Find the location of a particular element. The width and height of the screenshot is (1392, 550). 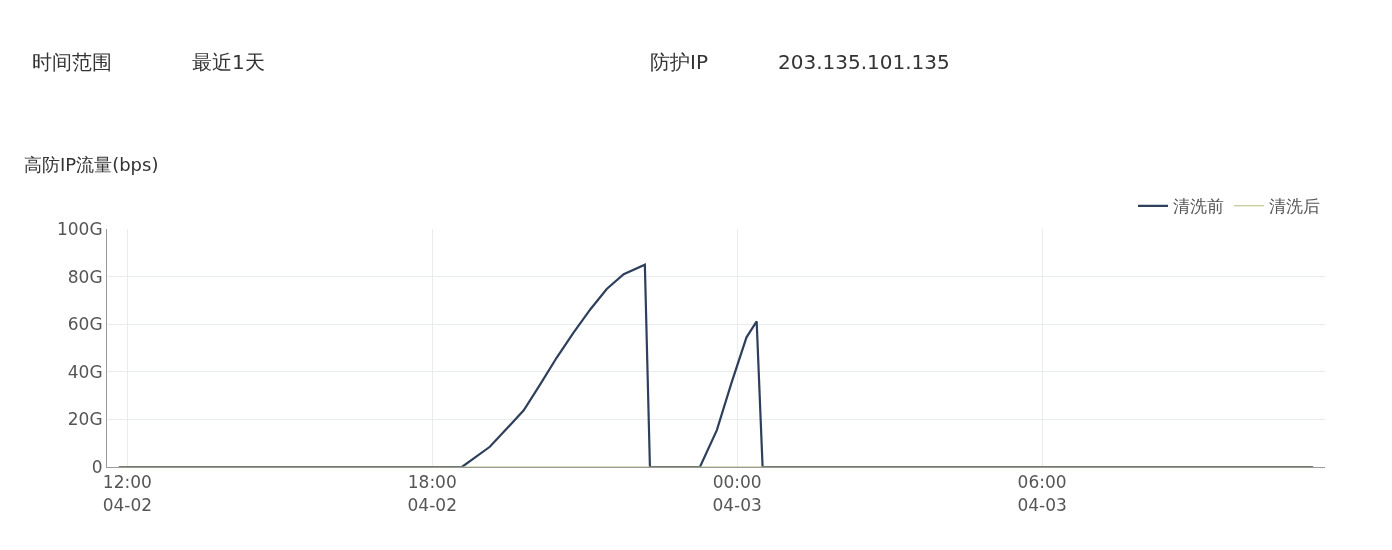

y-tick-label: 80G is located at coordinates (85, 276).